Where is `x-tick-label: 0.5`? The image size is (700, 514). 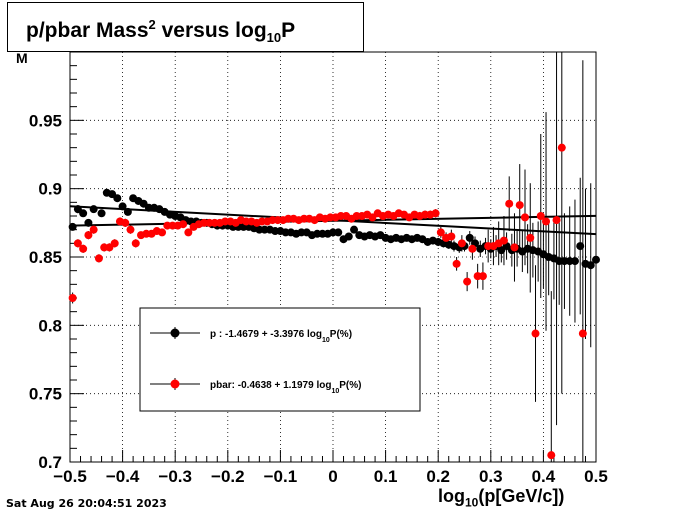 x-tick-label: 0.5 is located at coordinates (596, 476).